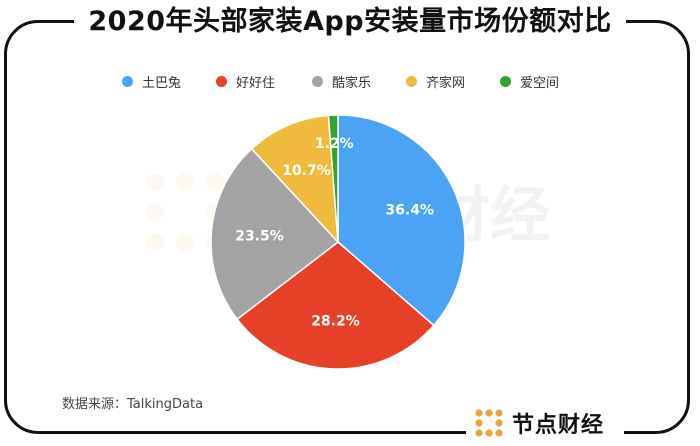 Image resolution: width=700 pixels, height=446 pixels. I want to click on legend-label: 土巴兔, so click(162, 83).